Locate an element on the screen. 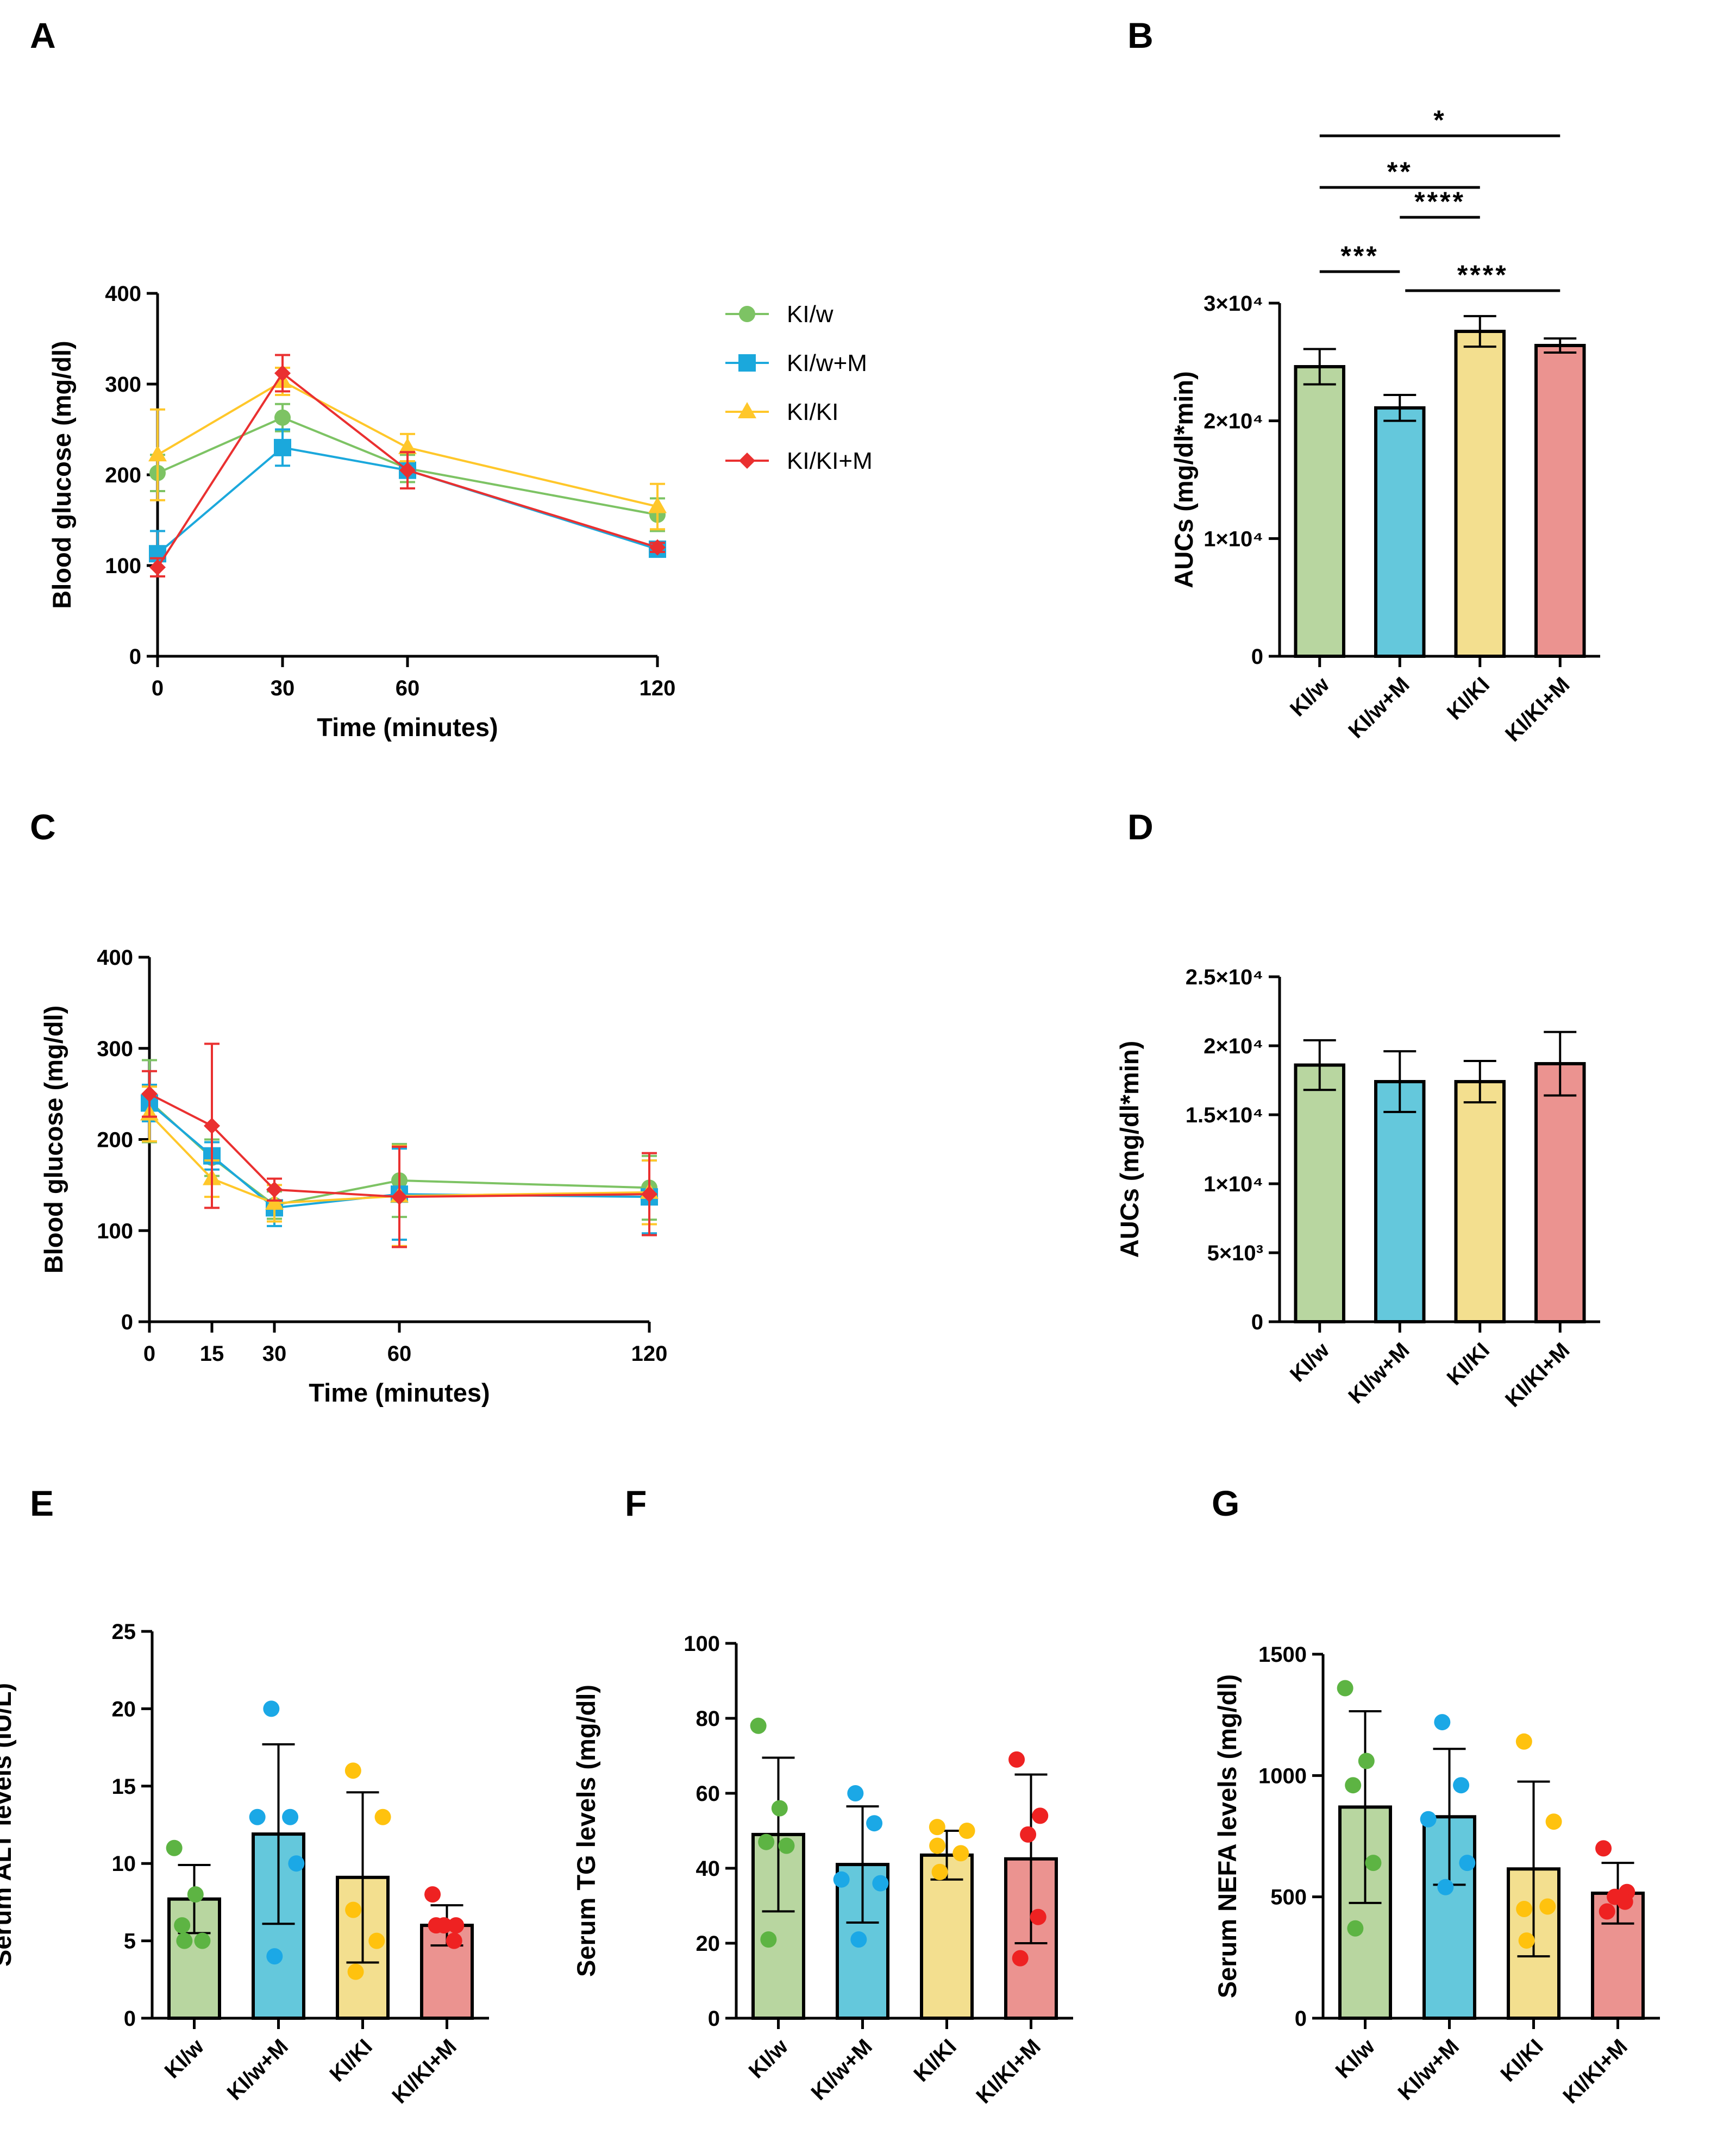 The width and height of the screenshot is (1736, 2154). significance-bracket: * is located at coordinates (1440, 121).